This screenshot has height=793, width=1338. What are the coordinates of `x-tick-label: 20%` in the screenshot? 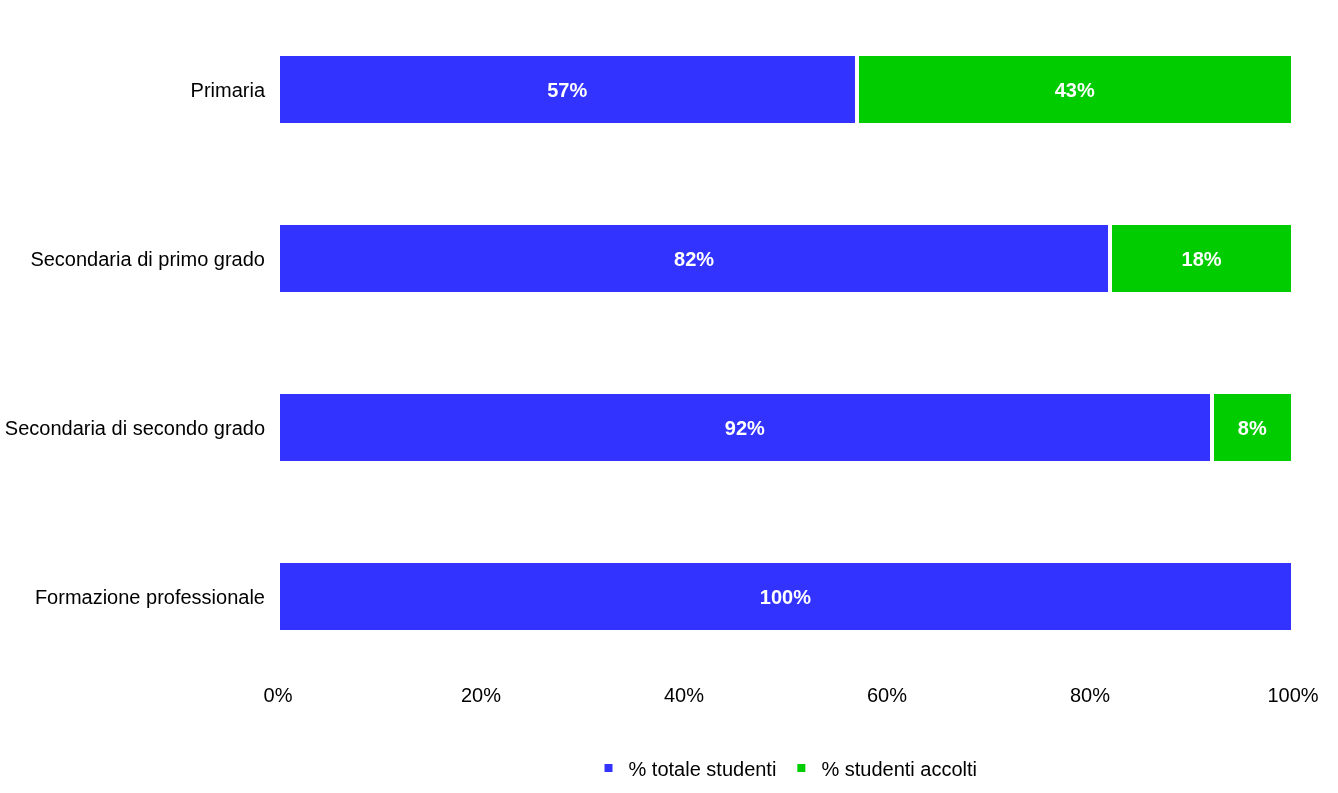 It's located at (481, 695).